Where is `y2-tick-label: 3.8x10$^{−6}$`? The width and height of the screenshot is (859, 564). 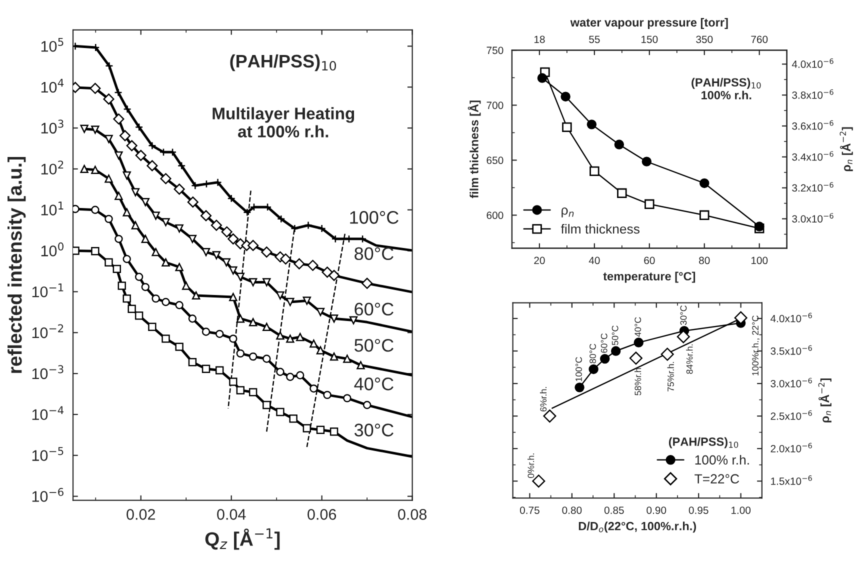 y2-tick-label: 3.8x10$^{−6}$ is located at coordinates (813, 94).